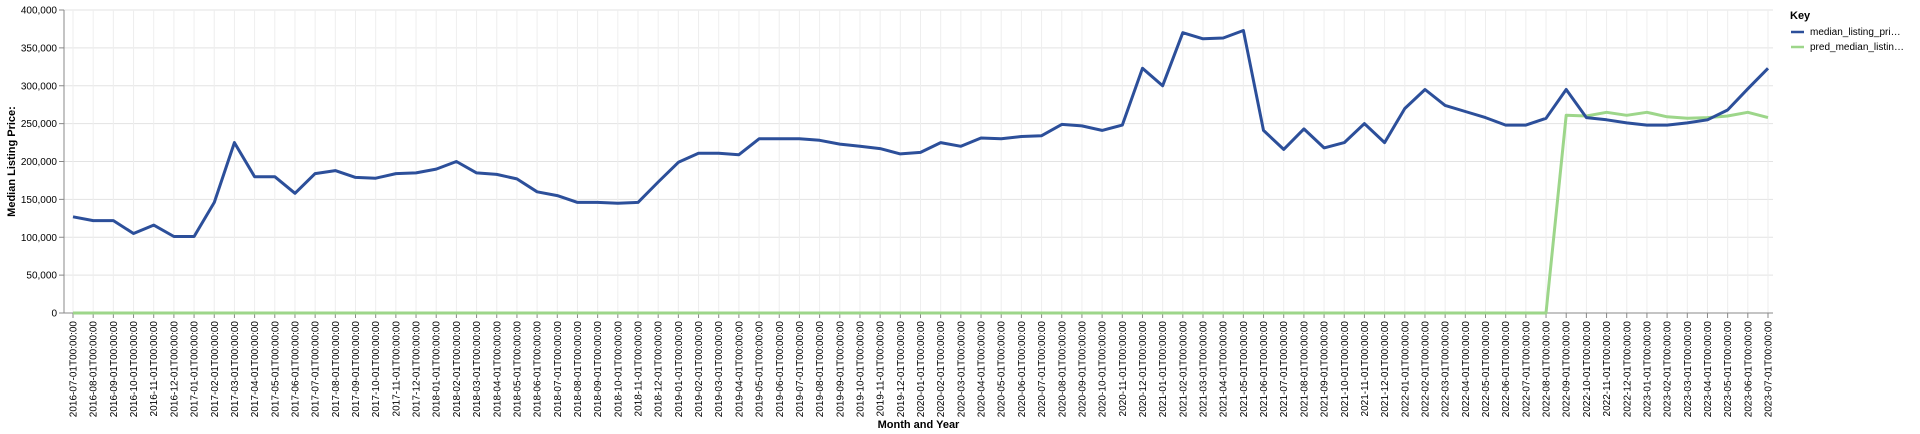 The height and width of the screenshot is (434, 1920). Describe the element at coordinates (1769, 369) in the screenshot. I see `x-tick-label: 2023-07-01T00:00:00` at that location.